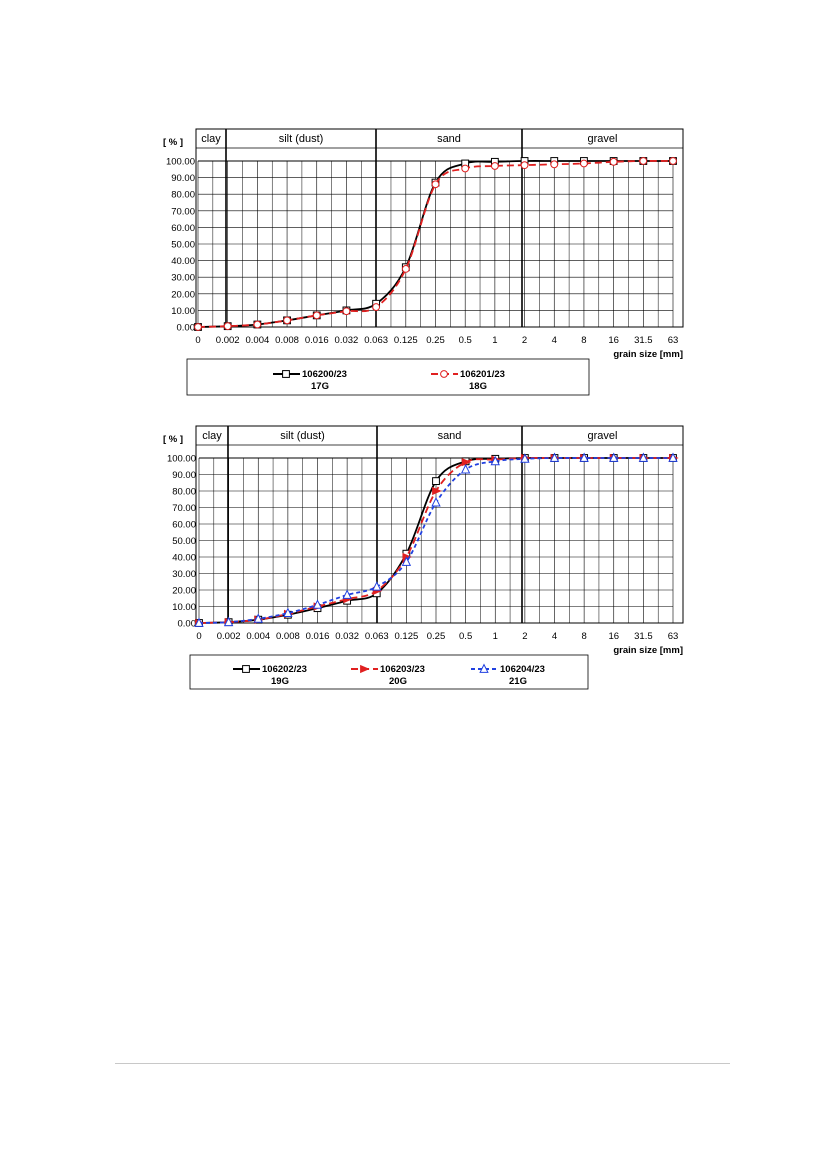  Describe the element at coordinates (484, 668) in the screenshot. I see `legend-marker-106204/23` at that location.